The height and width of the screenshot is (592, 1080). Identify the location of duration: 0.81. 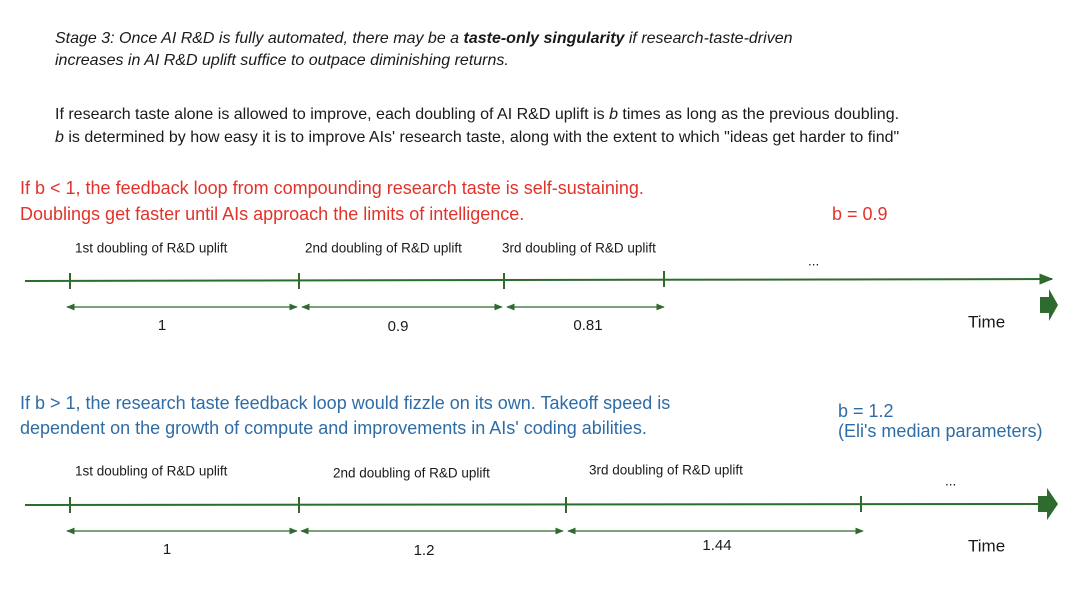
(587, 325).